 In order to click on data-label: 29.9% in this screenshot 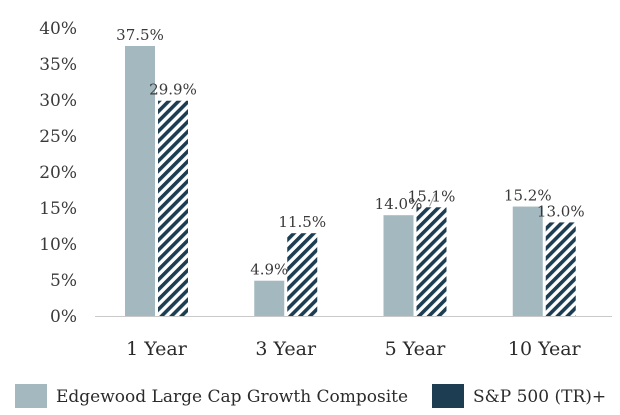, I will do `click(173, 90)`.